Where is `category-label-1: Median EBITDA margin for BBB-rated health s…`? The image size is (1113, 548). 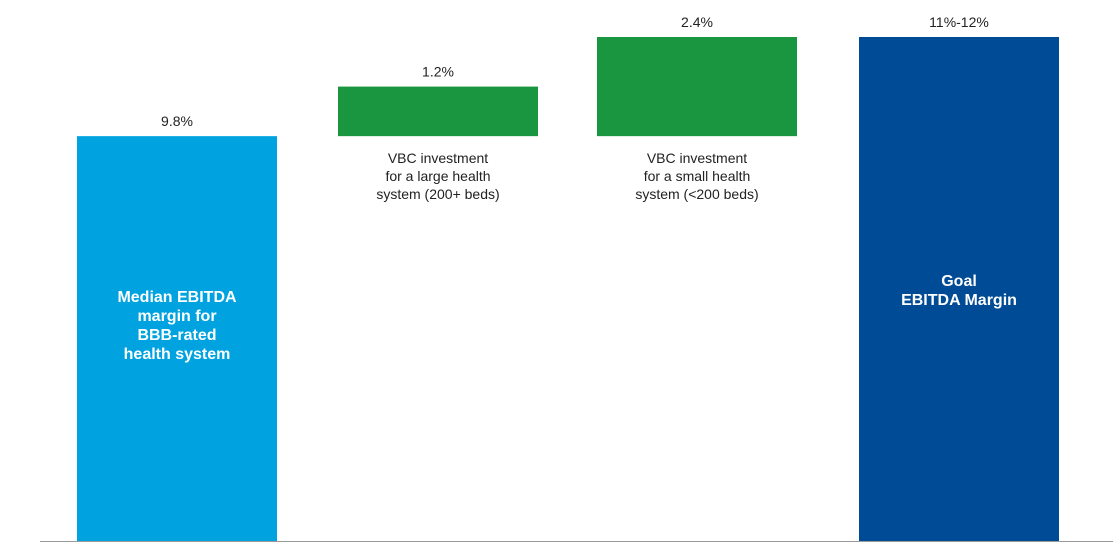 category-label-1: Median EBITDA margin for BBB-rated health s… is located at coordinates (177, 326).